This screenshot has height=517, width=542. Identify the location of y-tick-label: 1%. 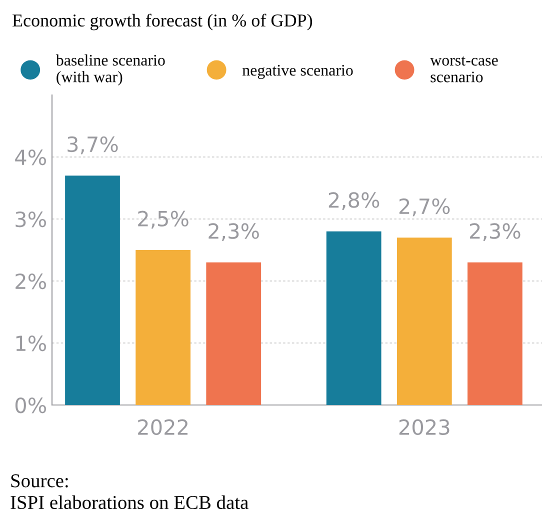
(31, 343).